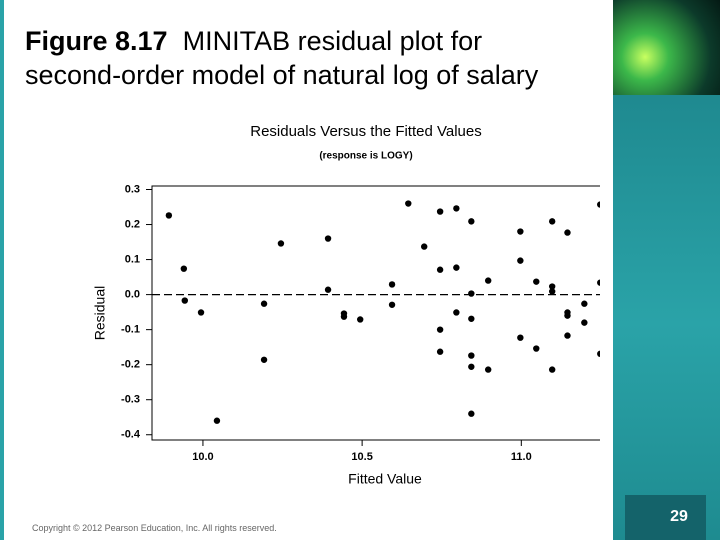 This screenshot has height=540, width=720. Describe the element at coordinates (679, 516) in the screenshot. I see `page-number: 29` at that location.